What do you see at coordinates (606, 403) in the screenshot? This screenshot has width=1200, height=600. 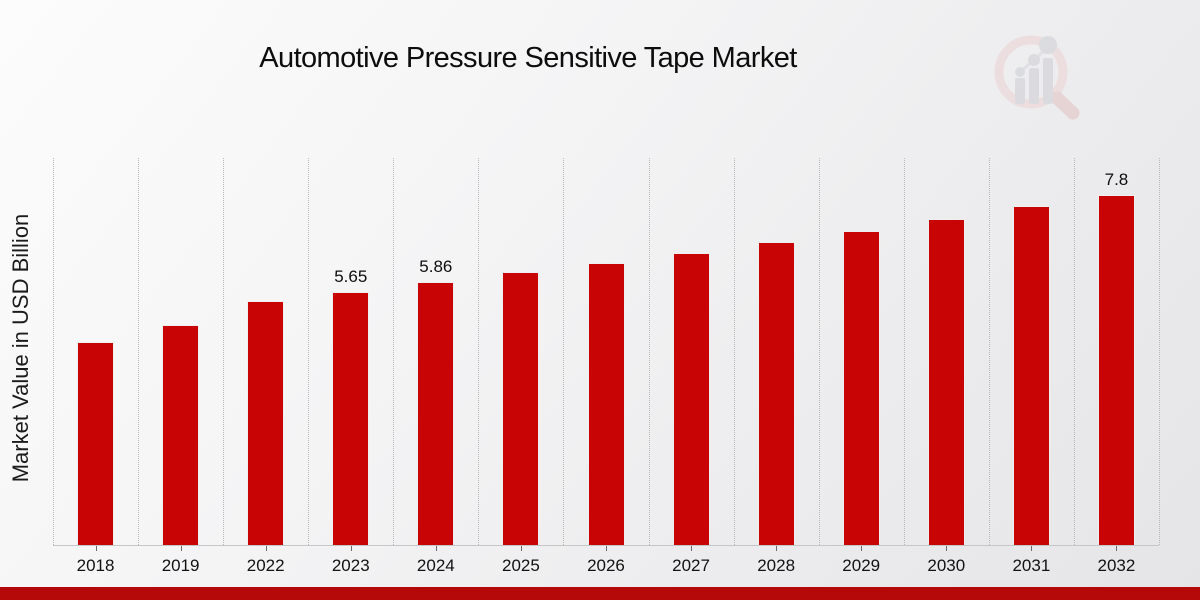 I see `bar-2026` at bounding box center [606, 403].